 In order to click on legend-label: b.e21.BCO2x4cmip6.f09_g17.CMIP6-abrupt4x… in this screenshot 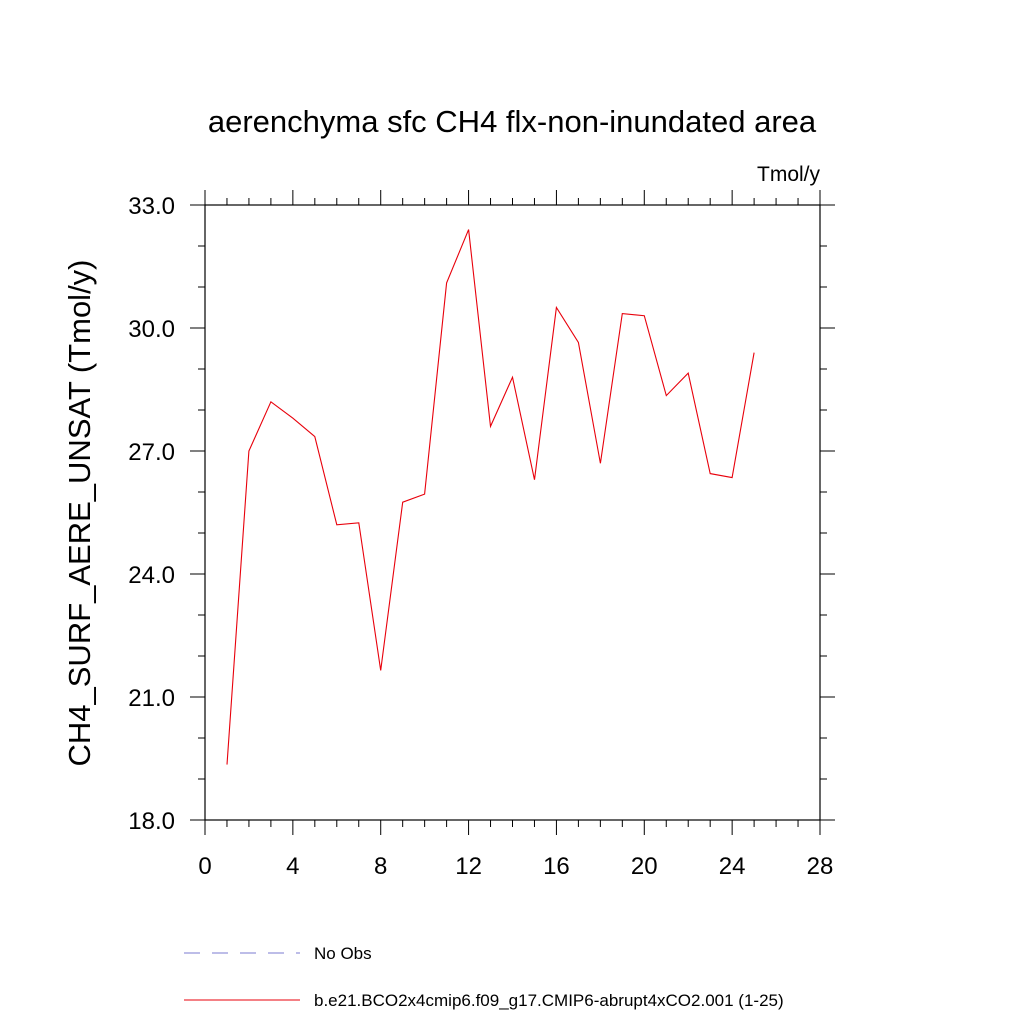, I will do `click(549, 1000)`.